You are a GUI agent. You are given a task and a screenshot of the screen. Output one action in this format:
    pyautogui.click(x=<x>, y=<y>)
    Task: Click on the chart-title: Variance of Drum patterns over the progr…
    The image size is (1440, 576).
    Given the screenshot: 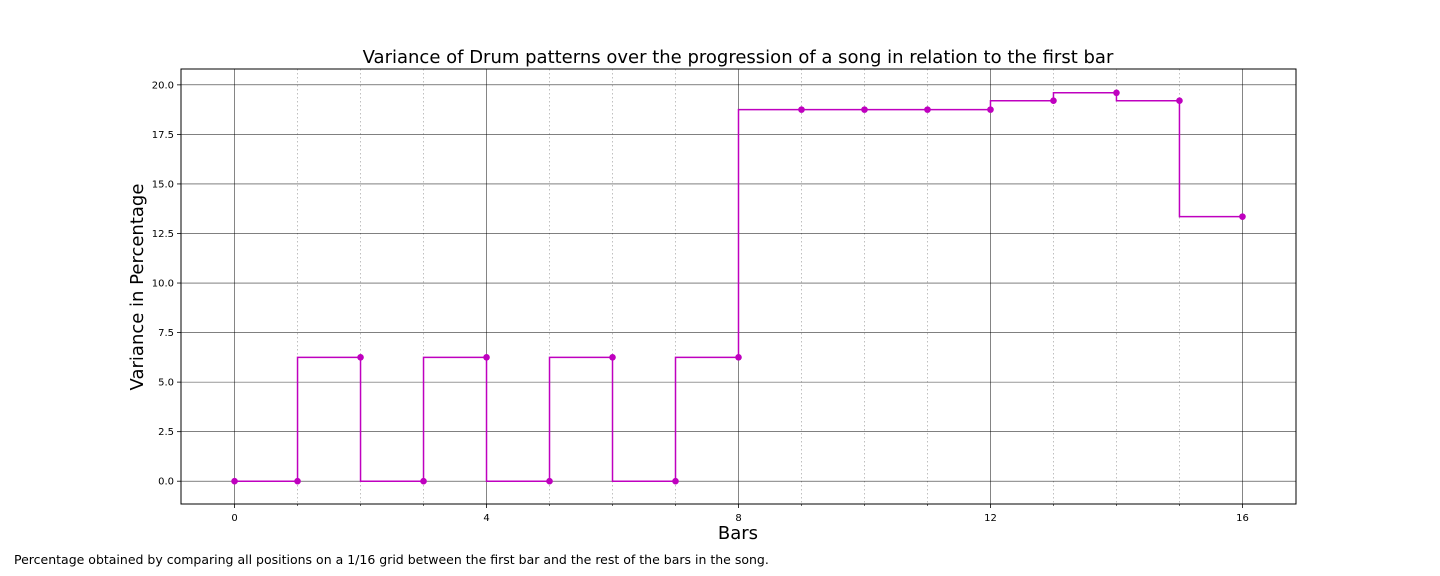 What is the action you would take?
    pyautogui.click(x=738, y=57)
    